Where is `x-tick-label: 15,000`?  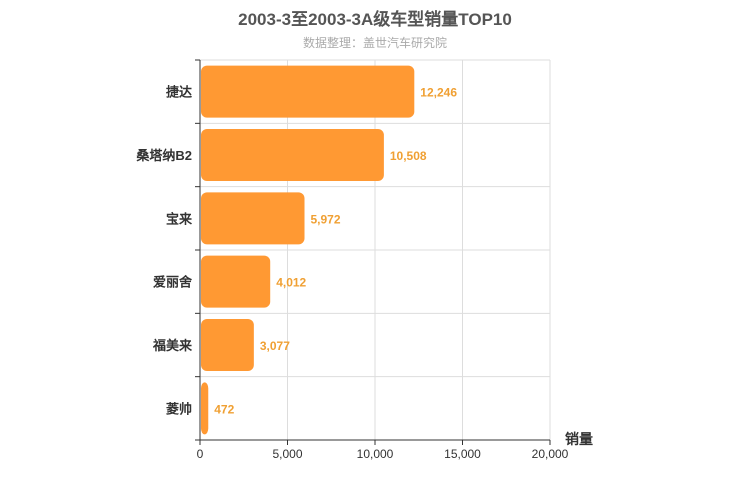 x-tick-label: 15,000 is located at coordinates (462, 454).